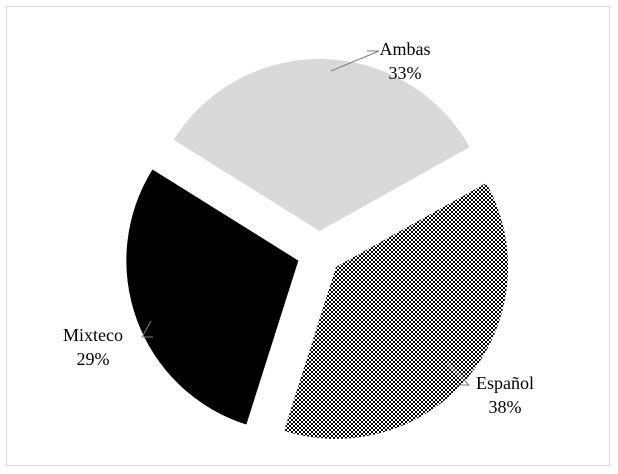 This screenshot has height=474, width=618. What do you see at coordinates (505, 383) in the screenshot?
I see `slice-label: Español` at bounding box center [505, 383].